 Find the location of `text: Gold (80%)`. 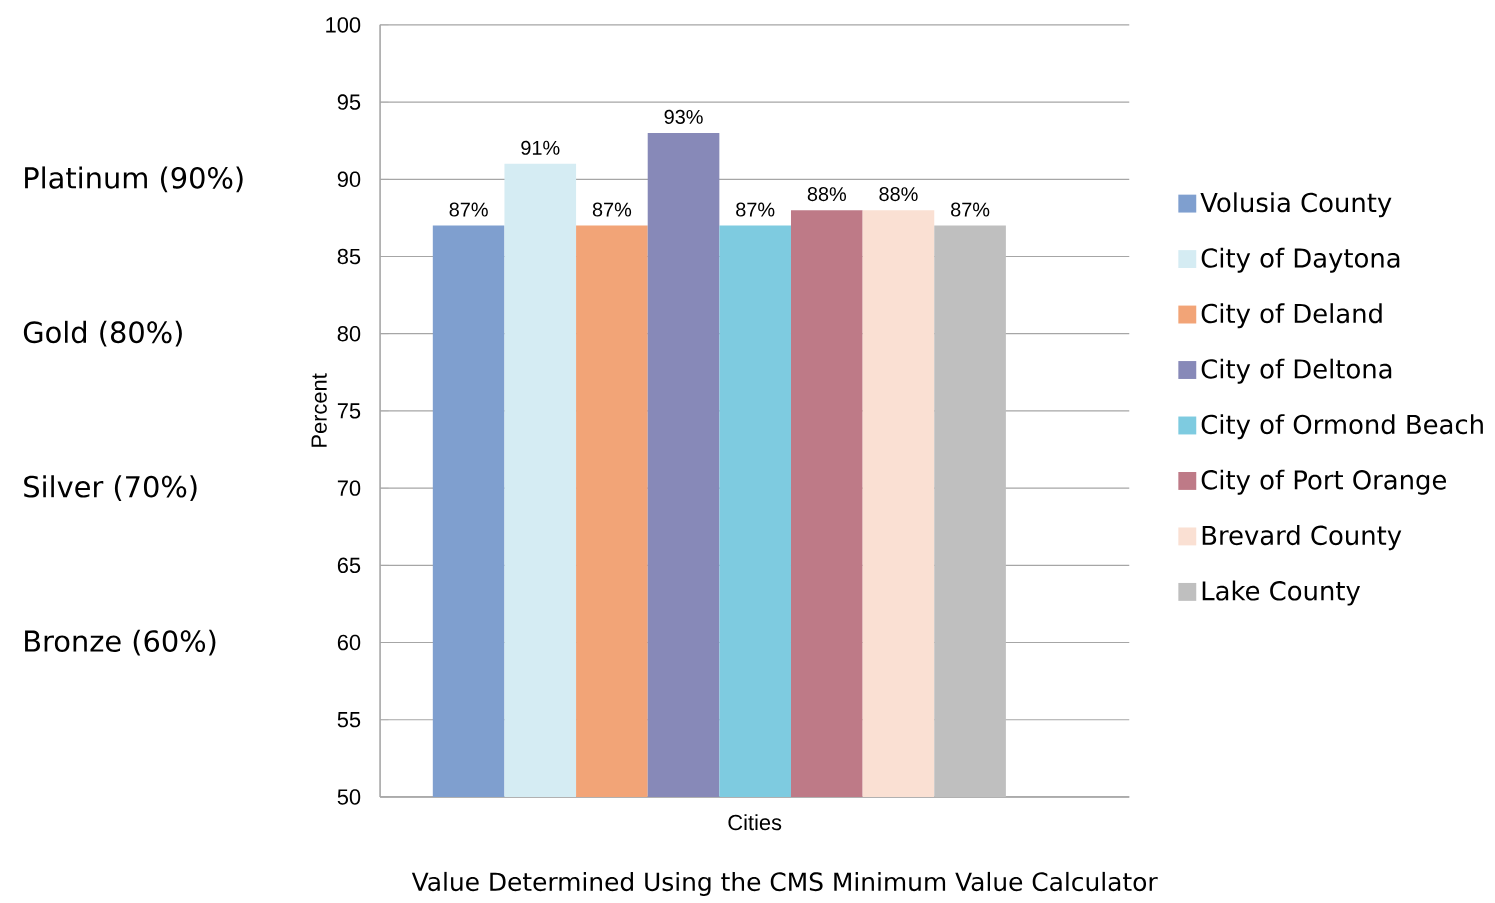

text: Gold (80%) is located at coordinates (102, 334).